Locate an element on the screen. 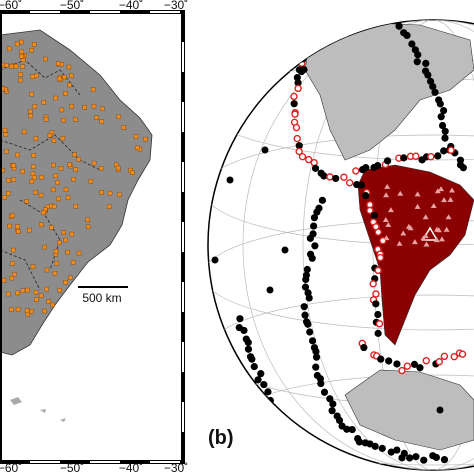 This screenshot has height=474, width=474. panel-b-label: (b) is located at coordinates (221, 438).